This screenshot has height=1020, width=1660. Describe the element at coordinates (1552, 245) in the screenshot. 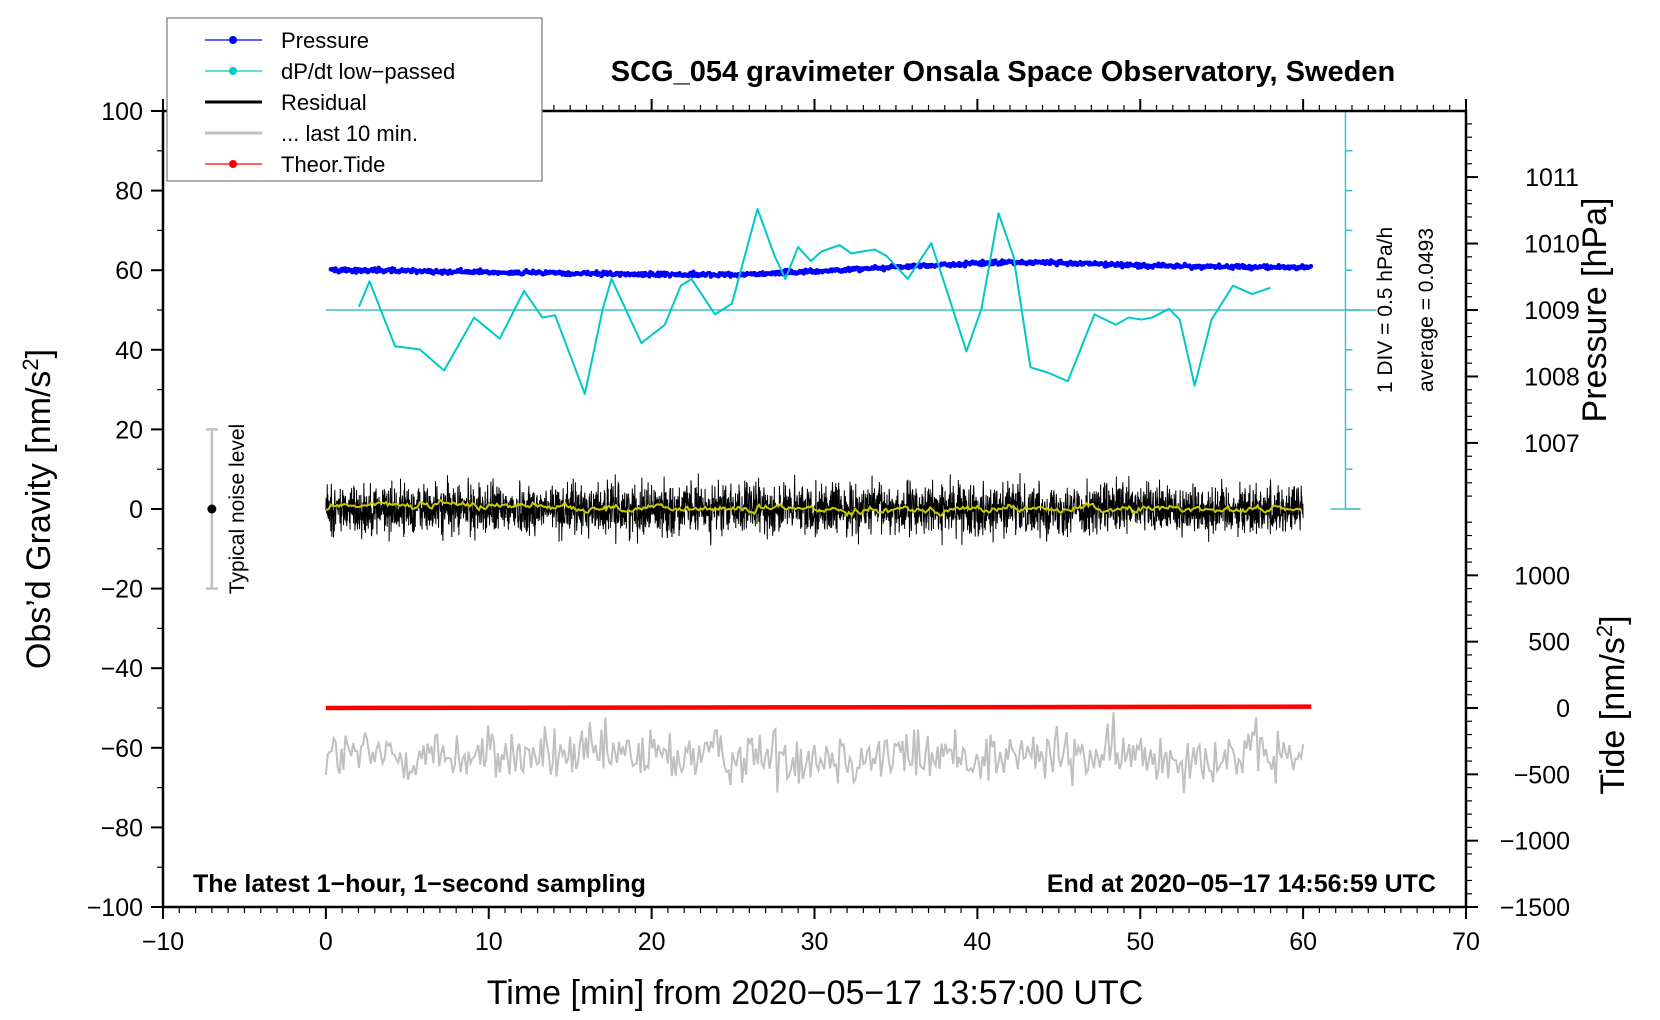

I see `pressure-tick-label: 1010` at that location.